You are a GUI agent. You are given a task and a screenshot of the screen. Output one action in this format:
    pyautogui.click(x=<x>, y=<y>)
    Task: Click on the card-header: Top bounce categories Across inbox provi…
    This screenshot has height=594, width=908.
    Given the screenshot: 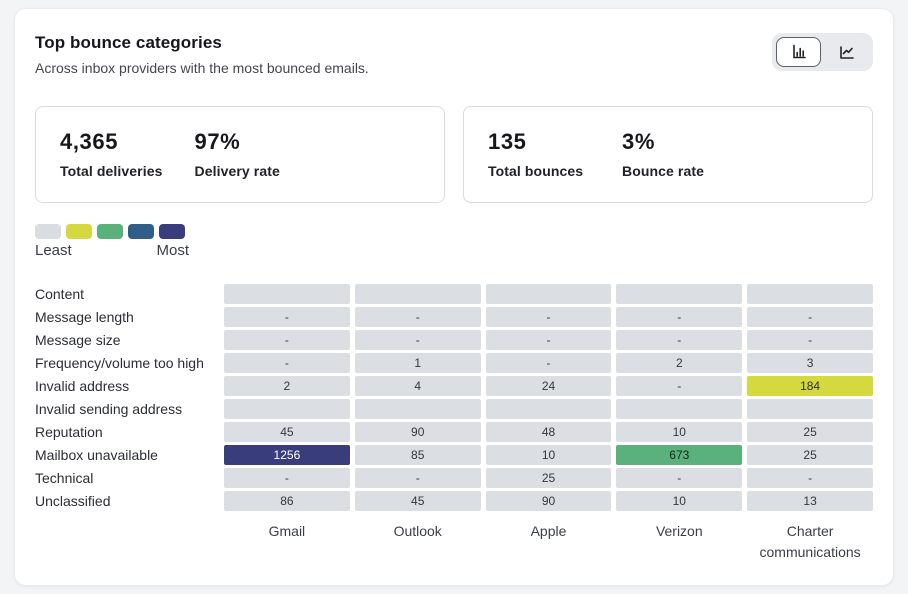 What is the action you would take?
    pyautogui.click(x=454, y=54)
    